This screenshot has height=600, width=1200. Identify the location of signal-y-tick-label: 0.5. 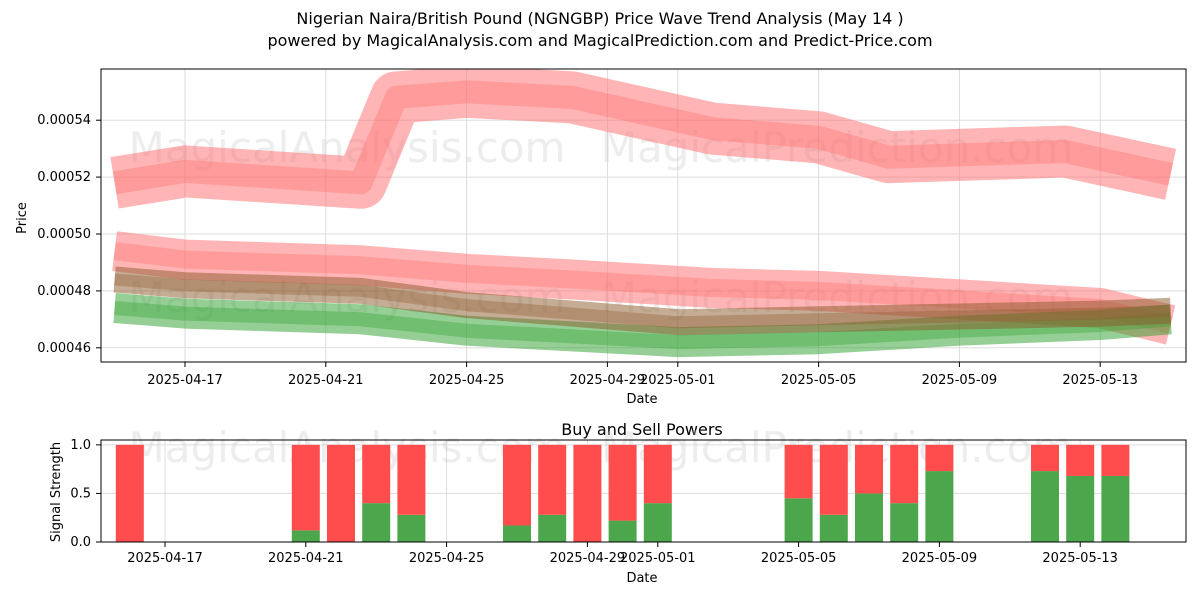
(80, 493).